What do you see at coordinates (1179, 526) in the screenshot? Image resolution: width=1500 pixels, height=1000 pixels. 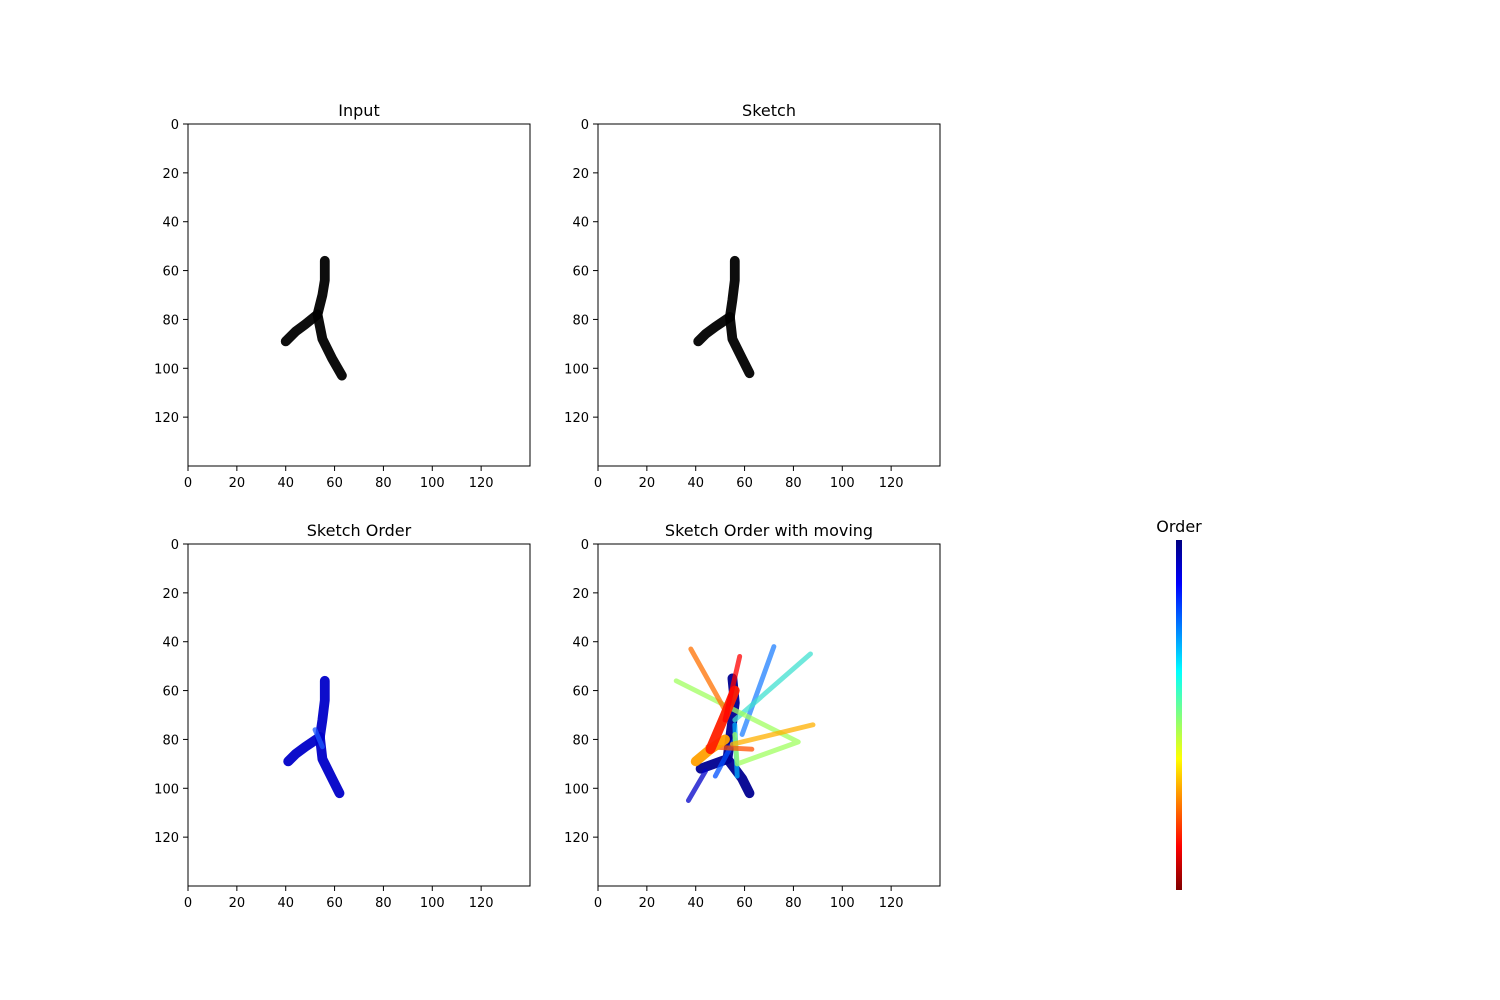 I see `colorbar-title: Order` at bounding box center [1179, 526].